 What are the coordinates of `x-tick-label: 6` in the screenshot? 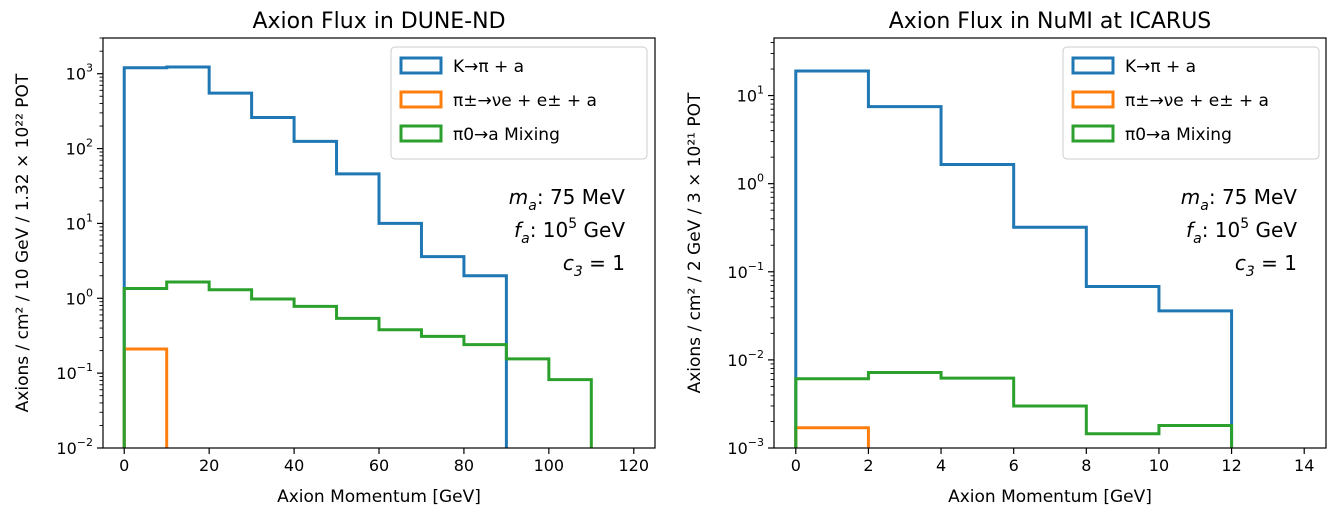 It's located at (1014, 465).